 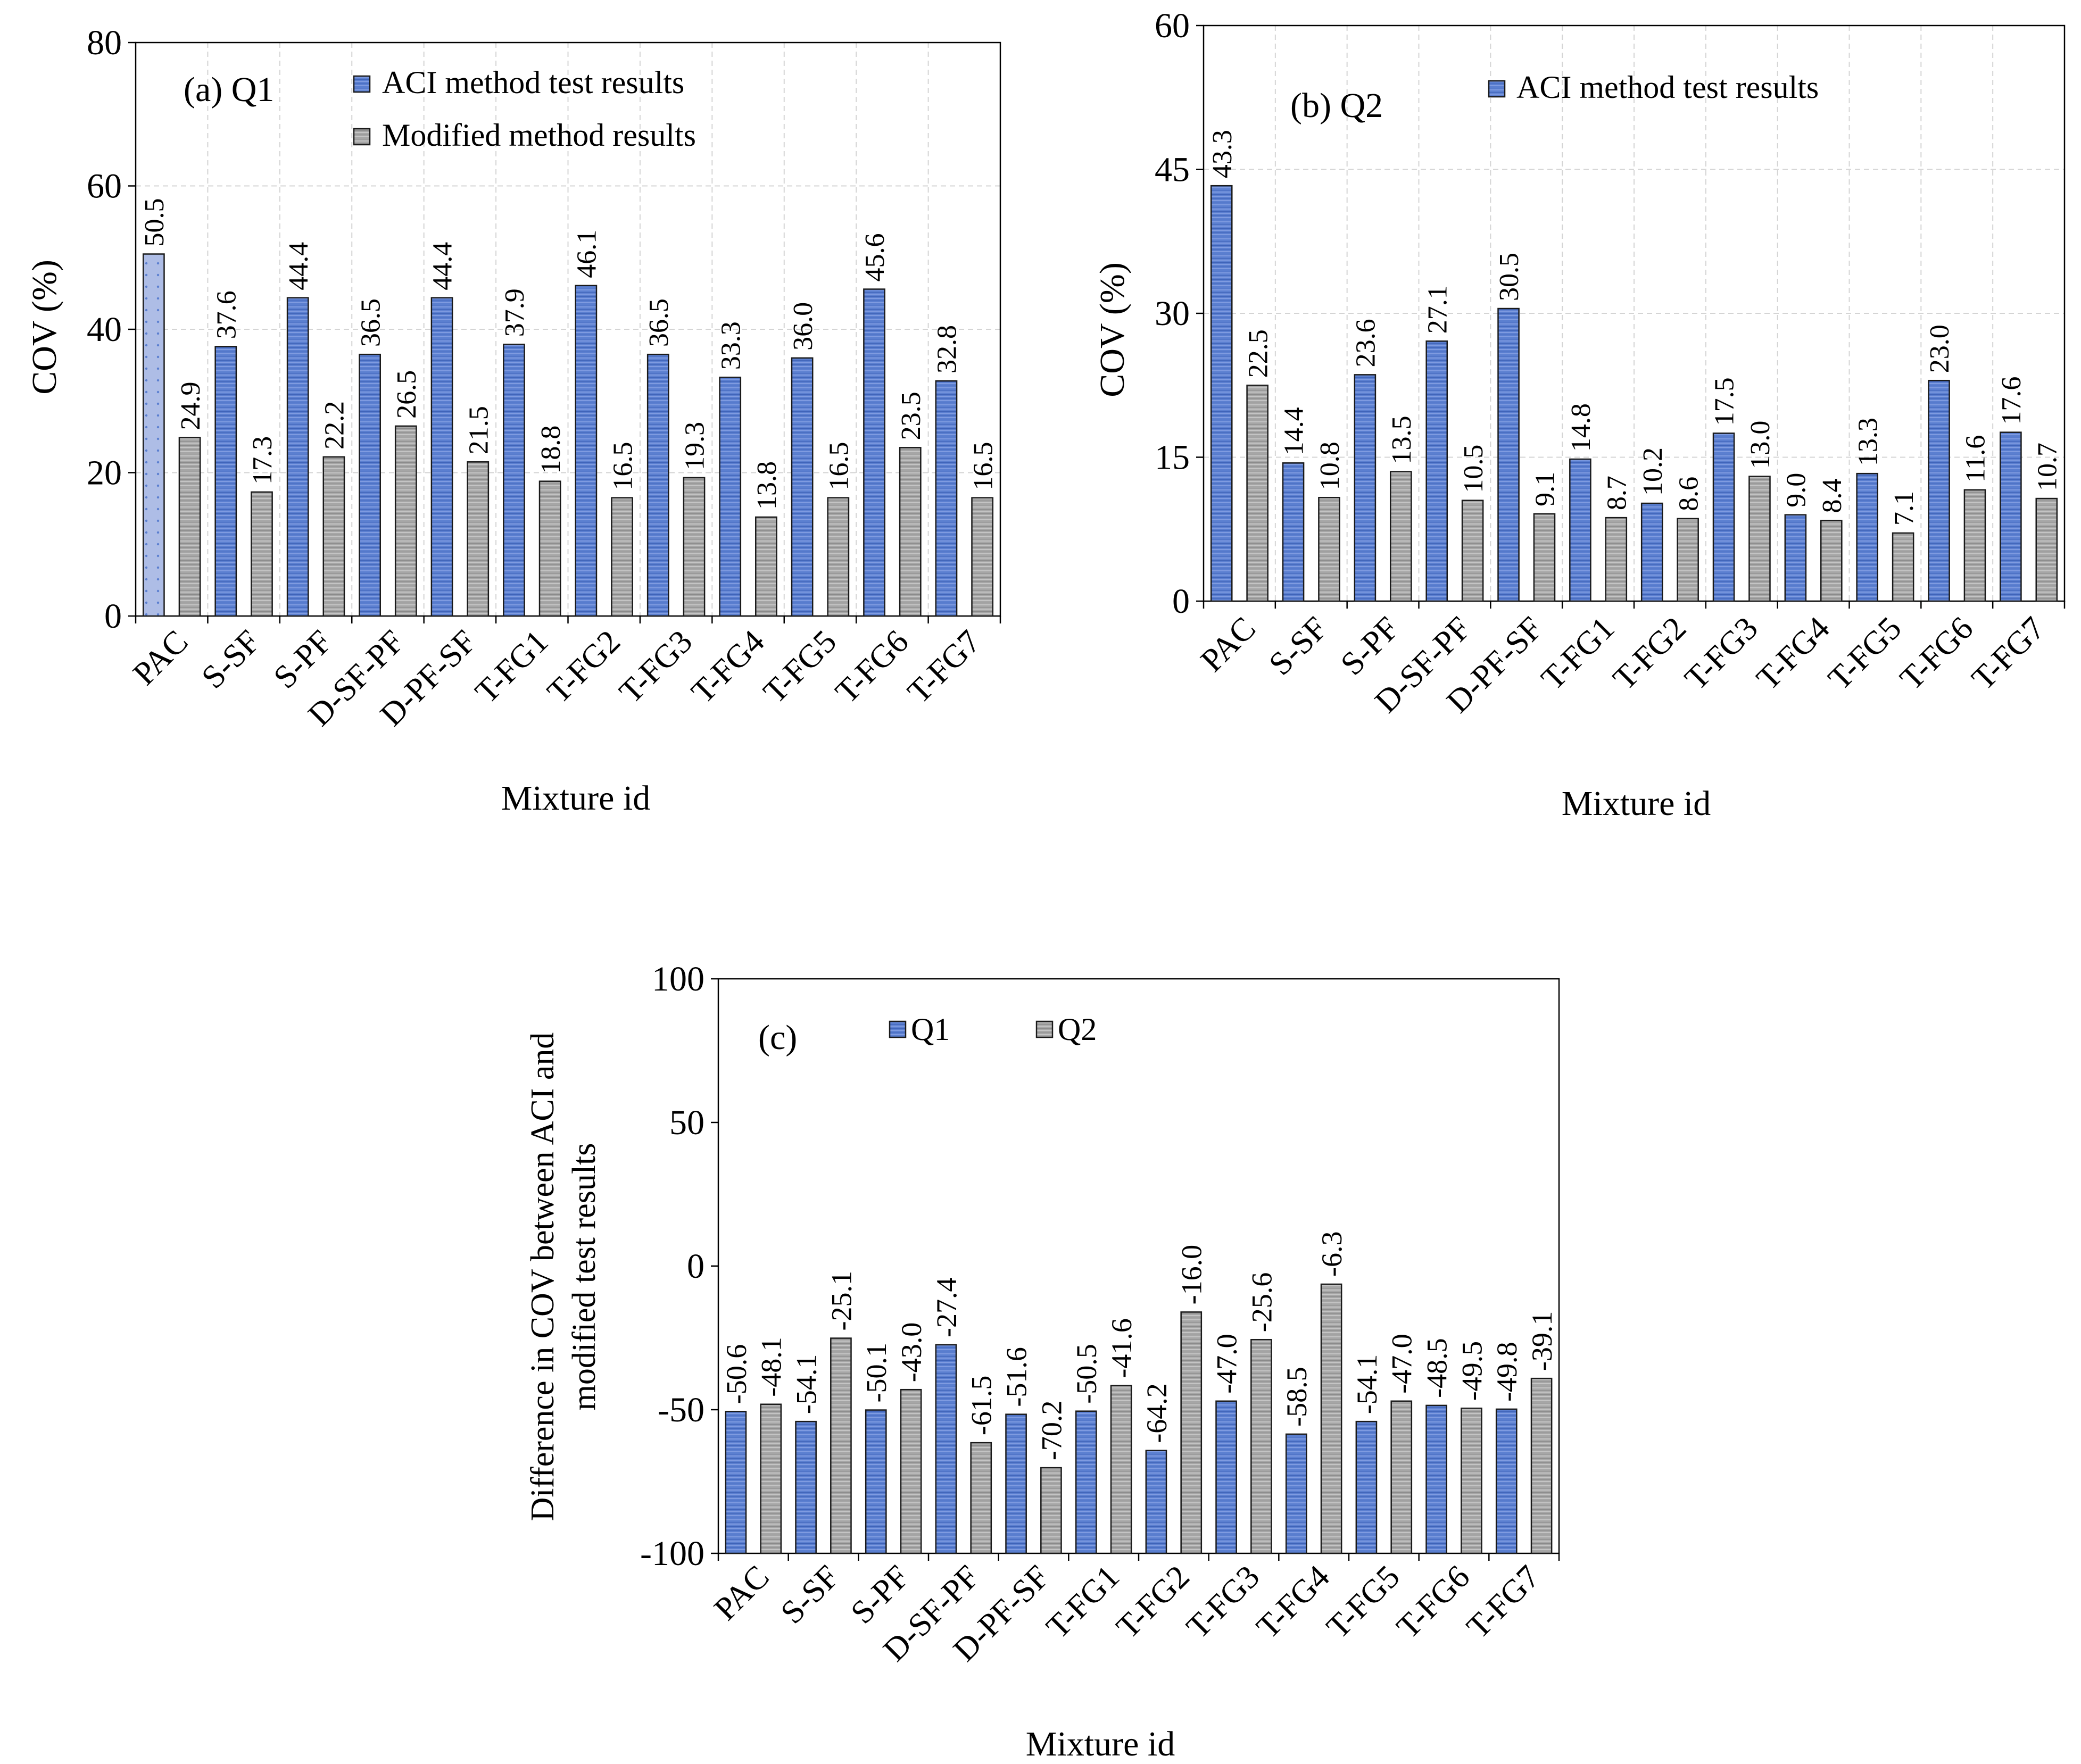 What do you see at coordinates (1402, 440) in the screenshot?
I see `panel-b-value-label: 13.5` at bounding box center [1402, 440].